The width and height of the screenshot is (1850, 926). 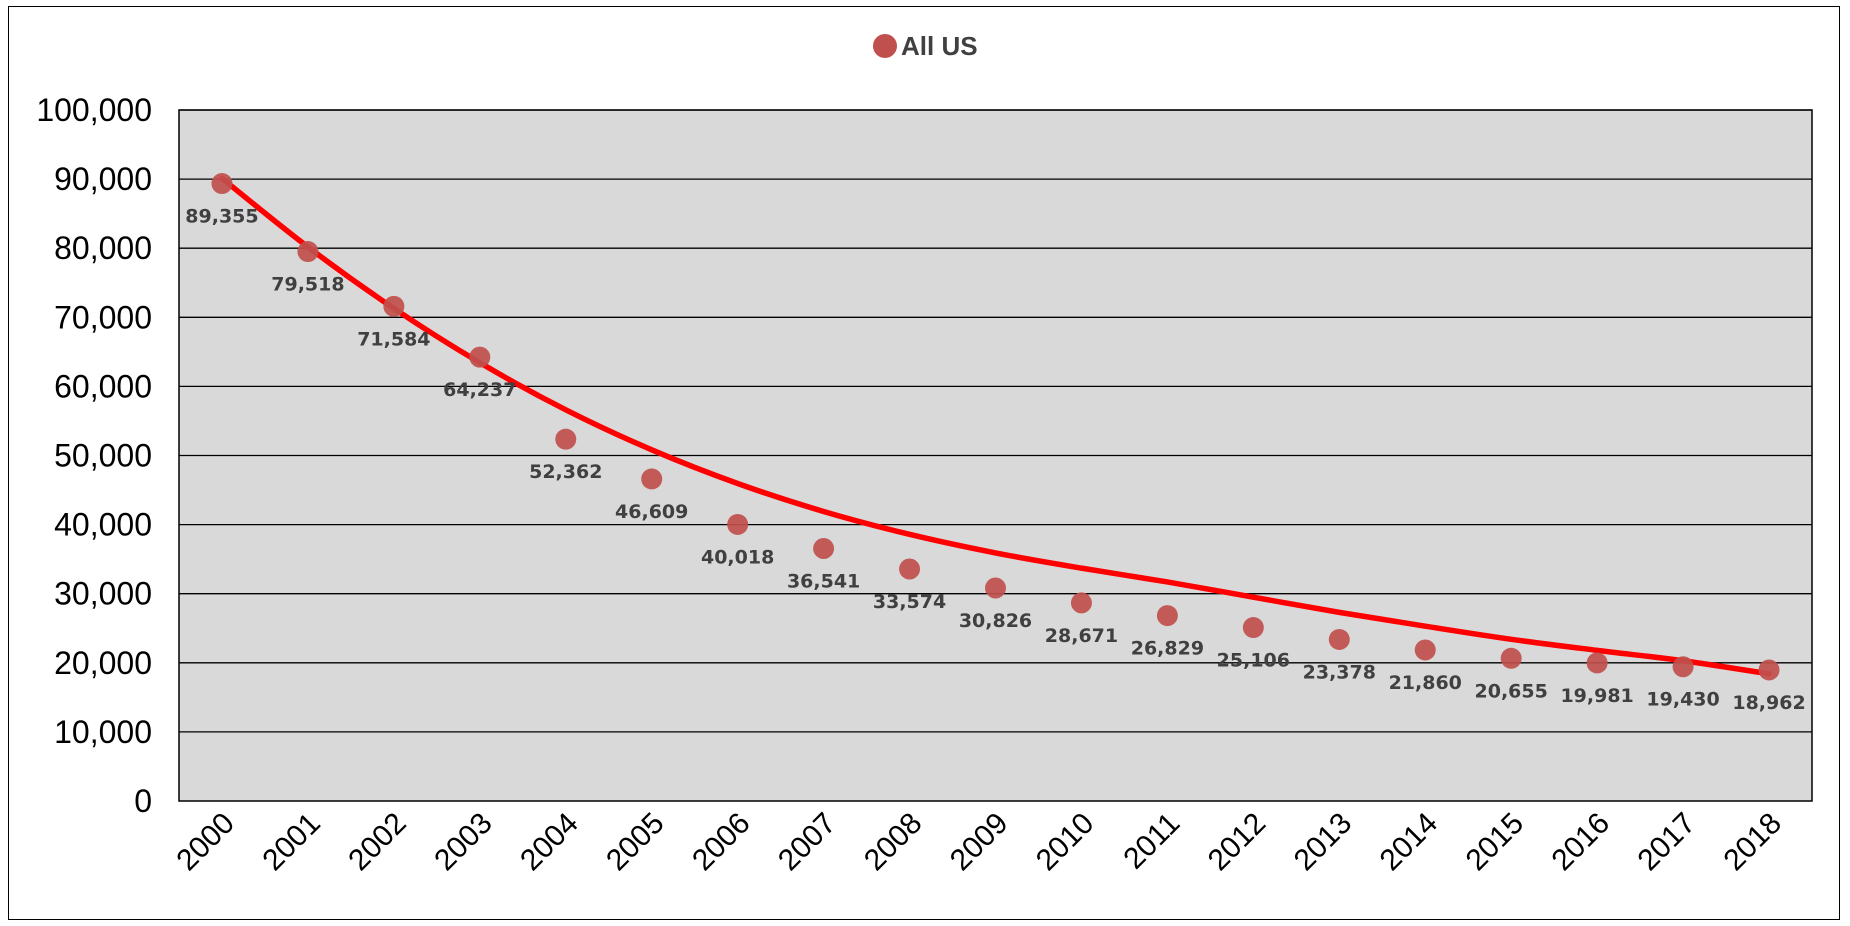 What do you see at coordinates (1666, 842) in the screenshot?
I see `x-tick-label: 2017` at bounding box center [1666, 842].